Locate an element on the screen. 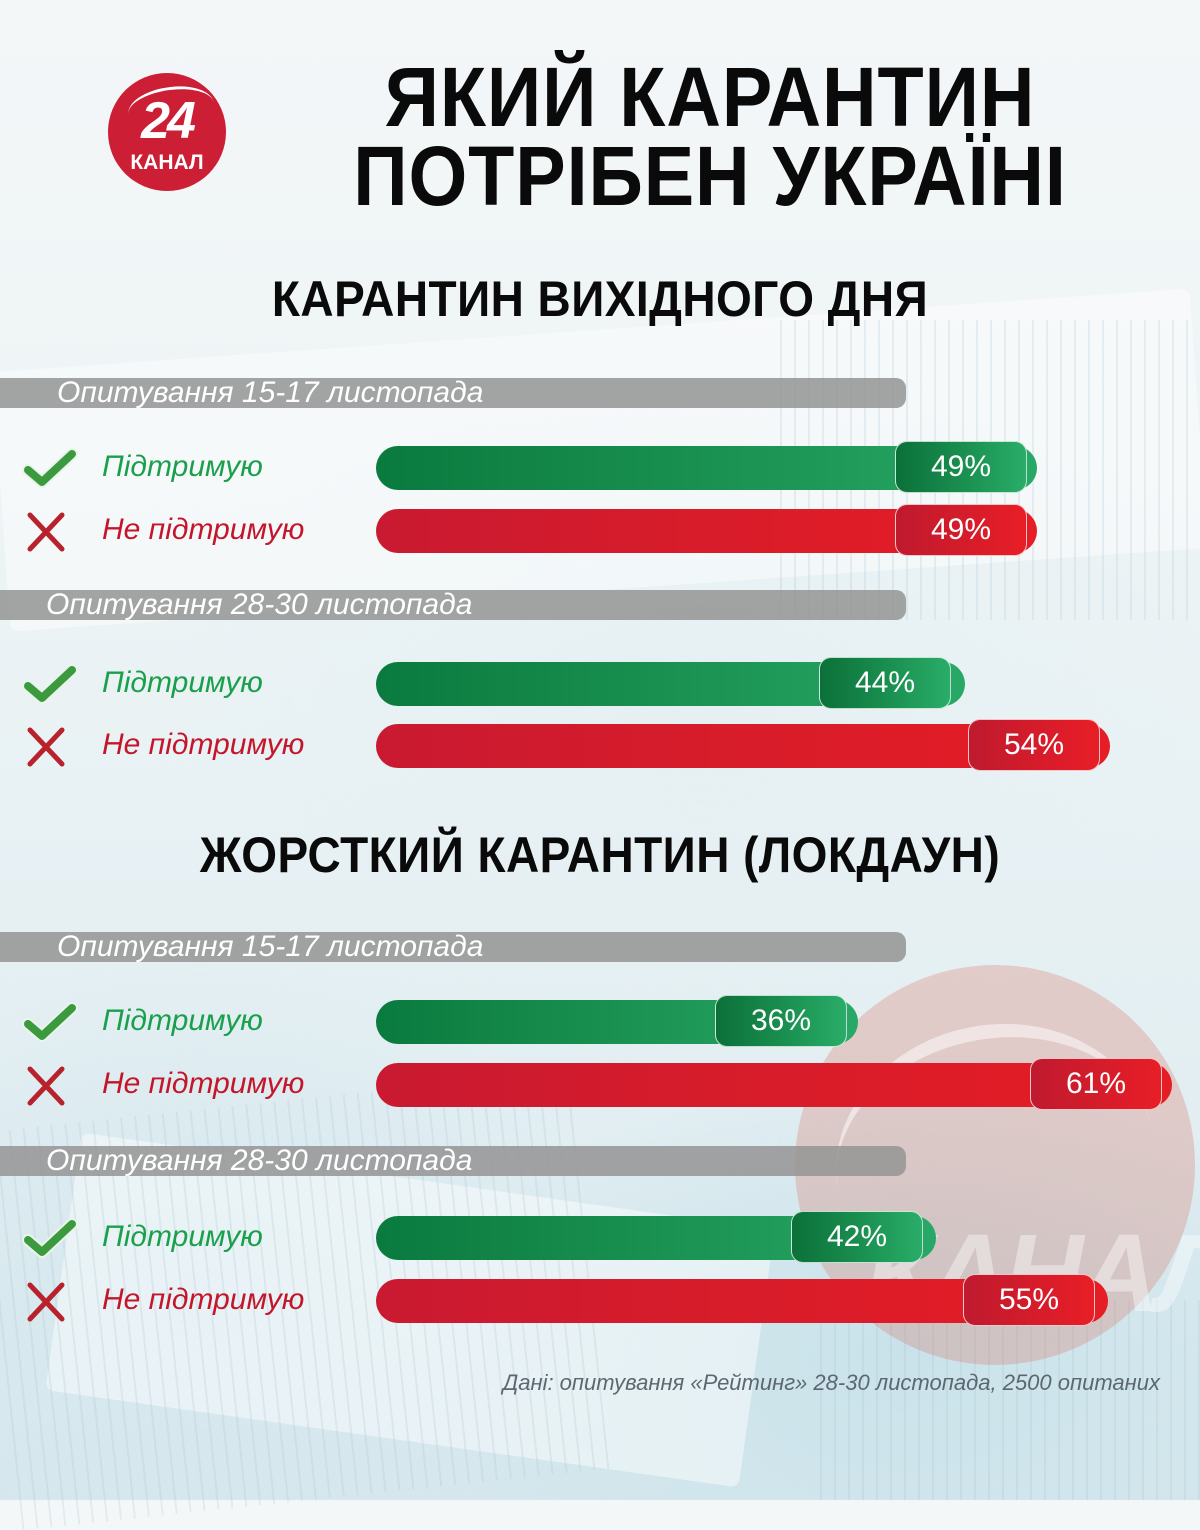 This screenshot has width=1200, height=1530. logo-word: КАНАЛ is located at coordinates (167, 162).